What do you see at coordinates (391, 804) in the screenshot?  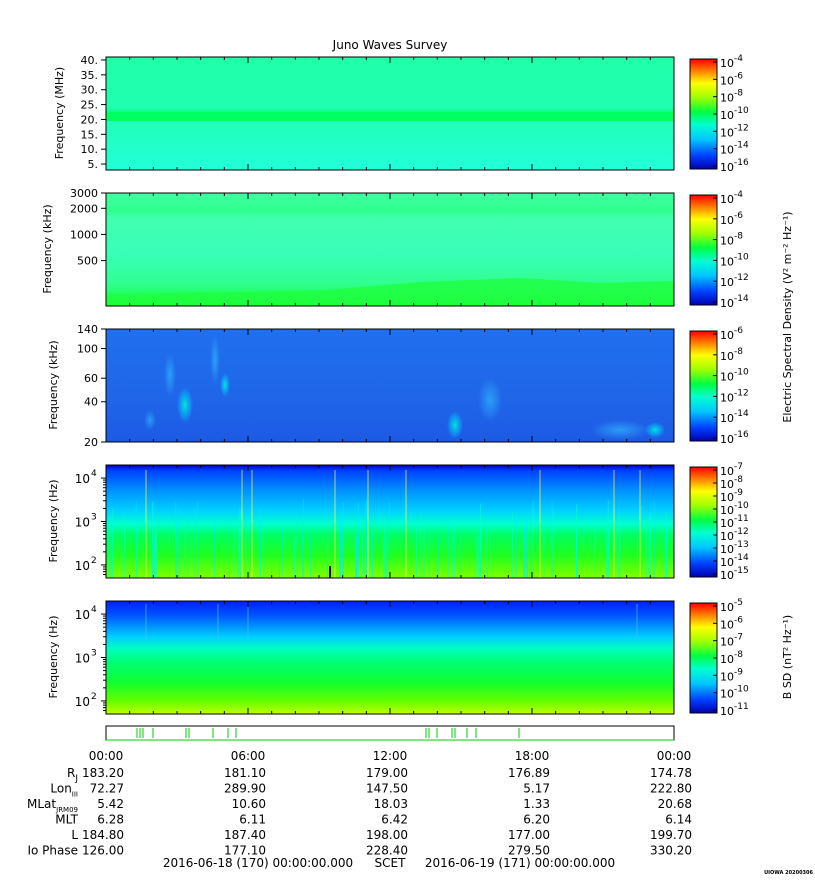 I see `ephemeris-value: 18.03` at bounding box center [391, 804].